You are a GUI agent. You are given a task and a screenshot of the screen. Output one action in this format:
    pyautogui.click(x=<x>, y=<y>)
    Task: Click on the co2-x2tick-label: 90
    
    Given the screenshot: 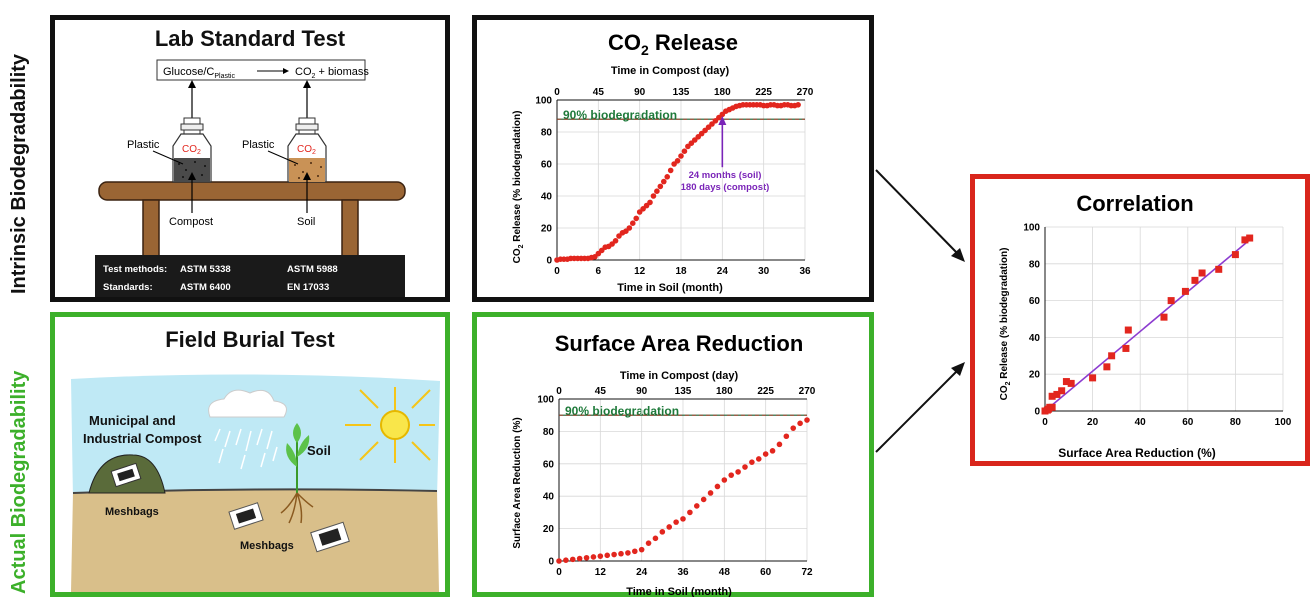 What is the action you would take?
    pyautogui.click(x=640, y=92)
    